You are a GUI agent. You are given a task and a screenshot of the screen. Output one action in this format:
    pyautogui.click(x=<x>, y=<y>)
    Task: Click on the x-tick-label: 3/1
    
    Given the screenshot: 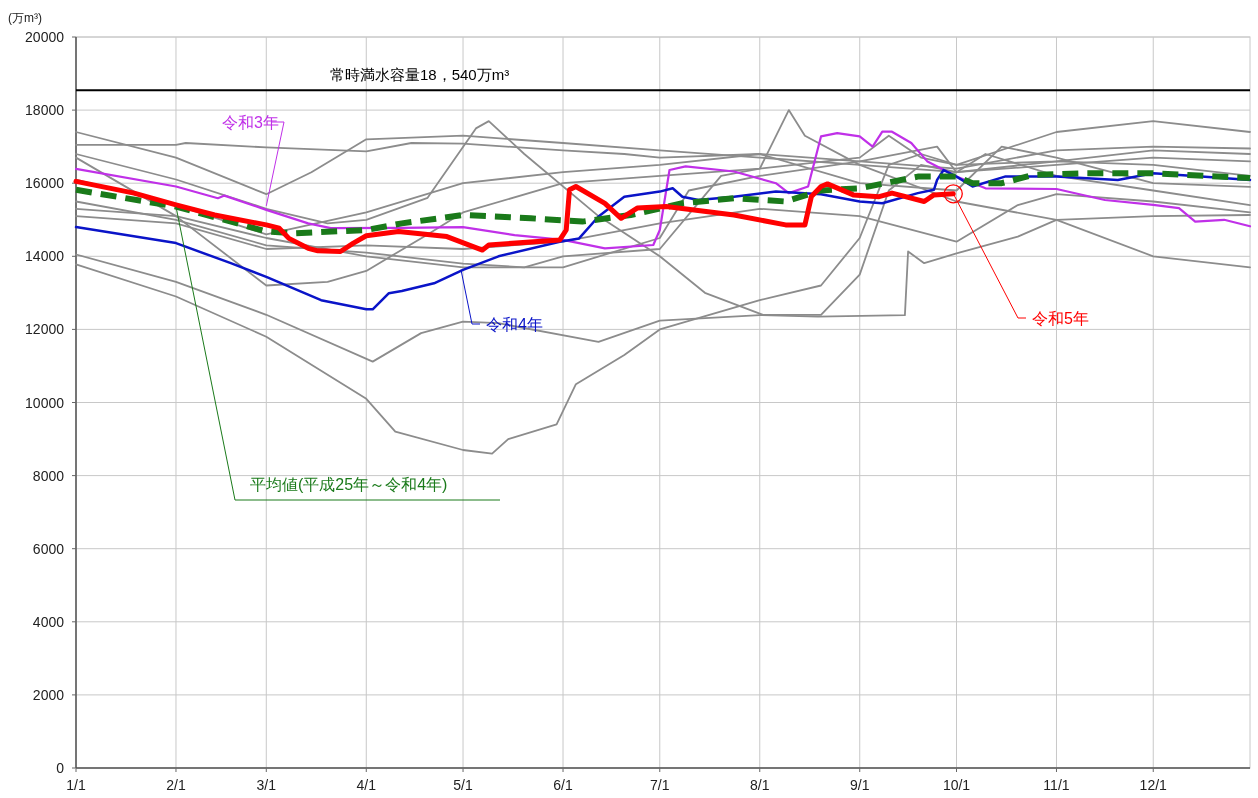 What is the action you would take?
    pyautogui.click(x=266, y=785)
    